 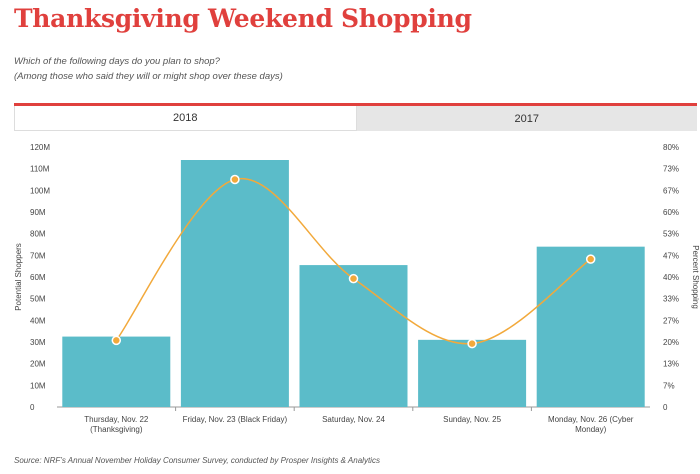 I want to click on category-label: Friday, Nov. 23 (Black Friday), so click(x=235, y=419).